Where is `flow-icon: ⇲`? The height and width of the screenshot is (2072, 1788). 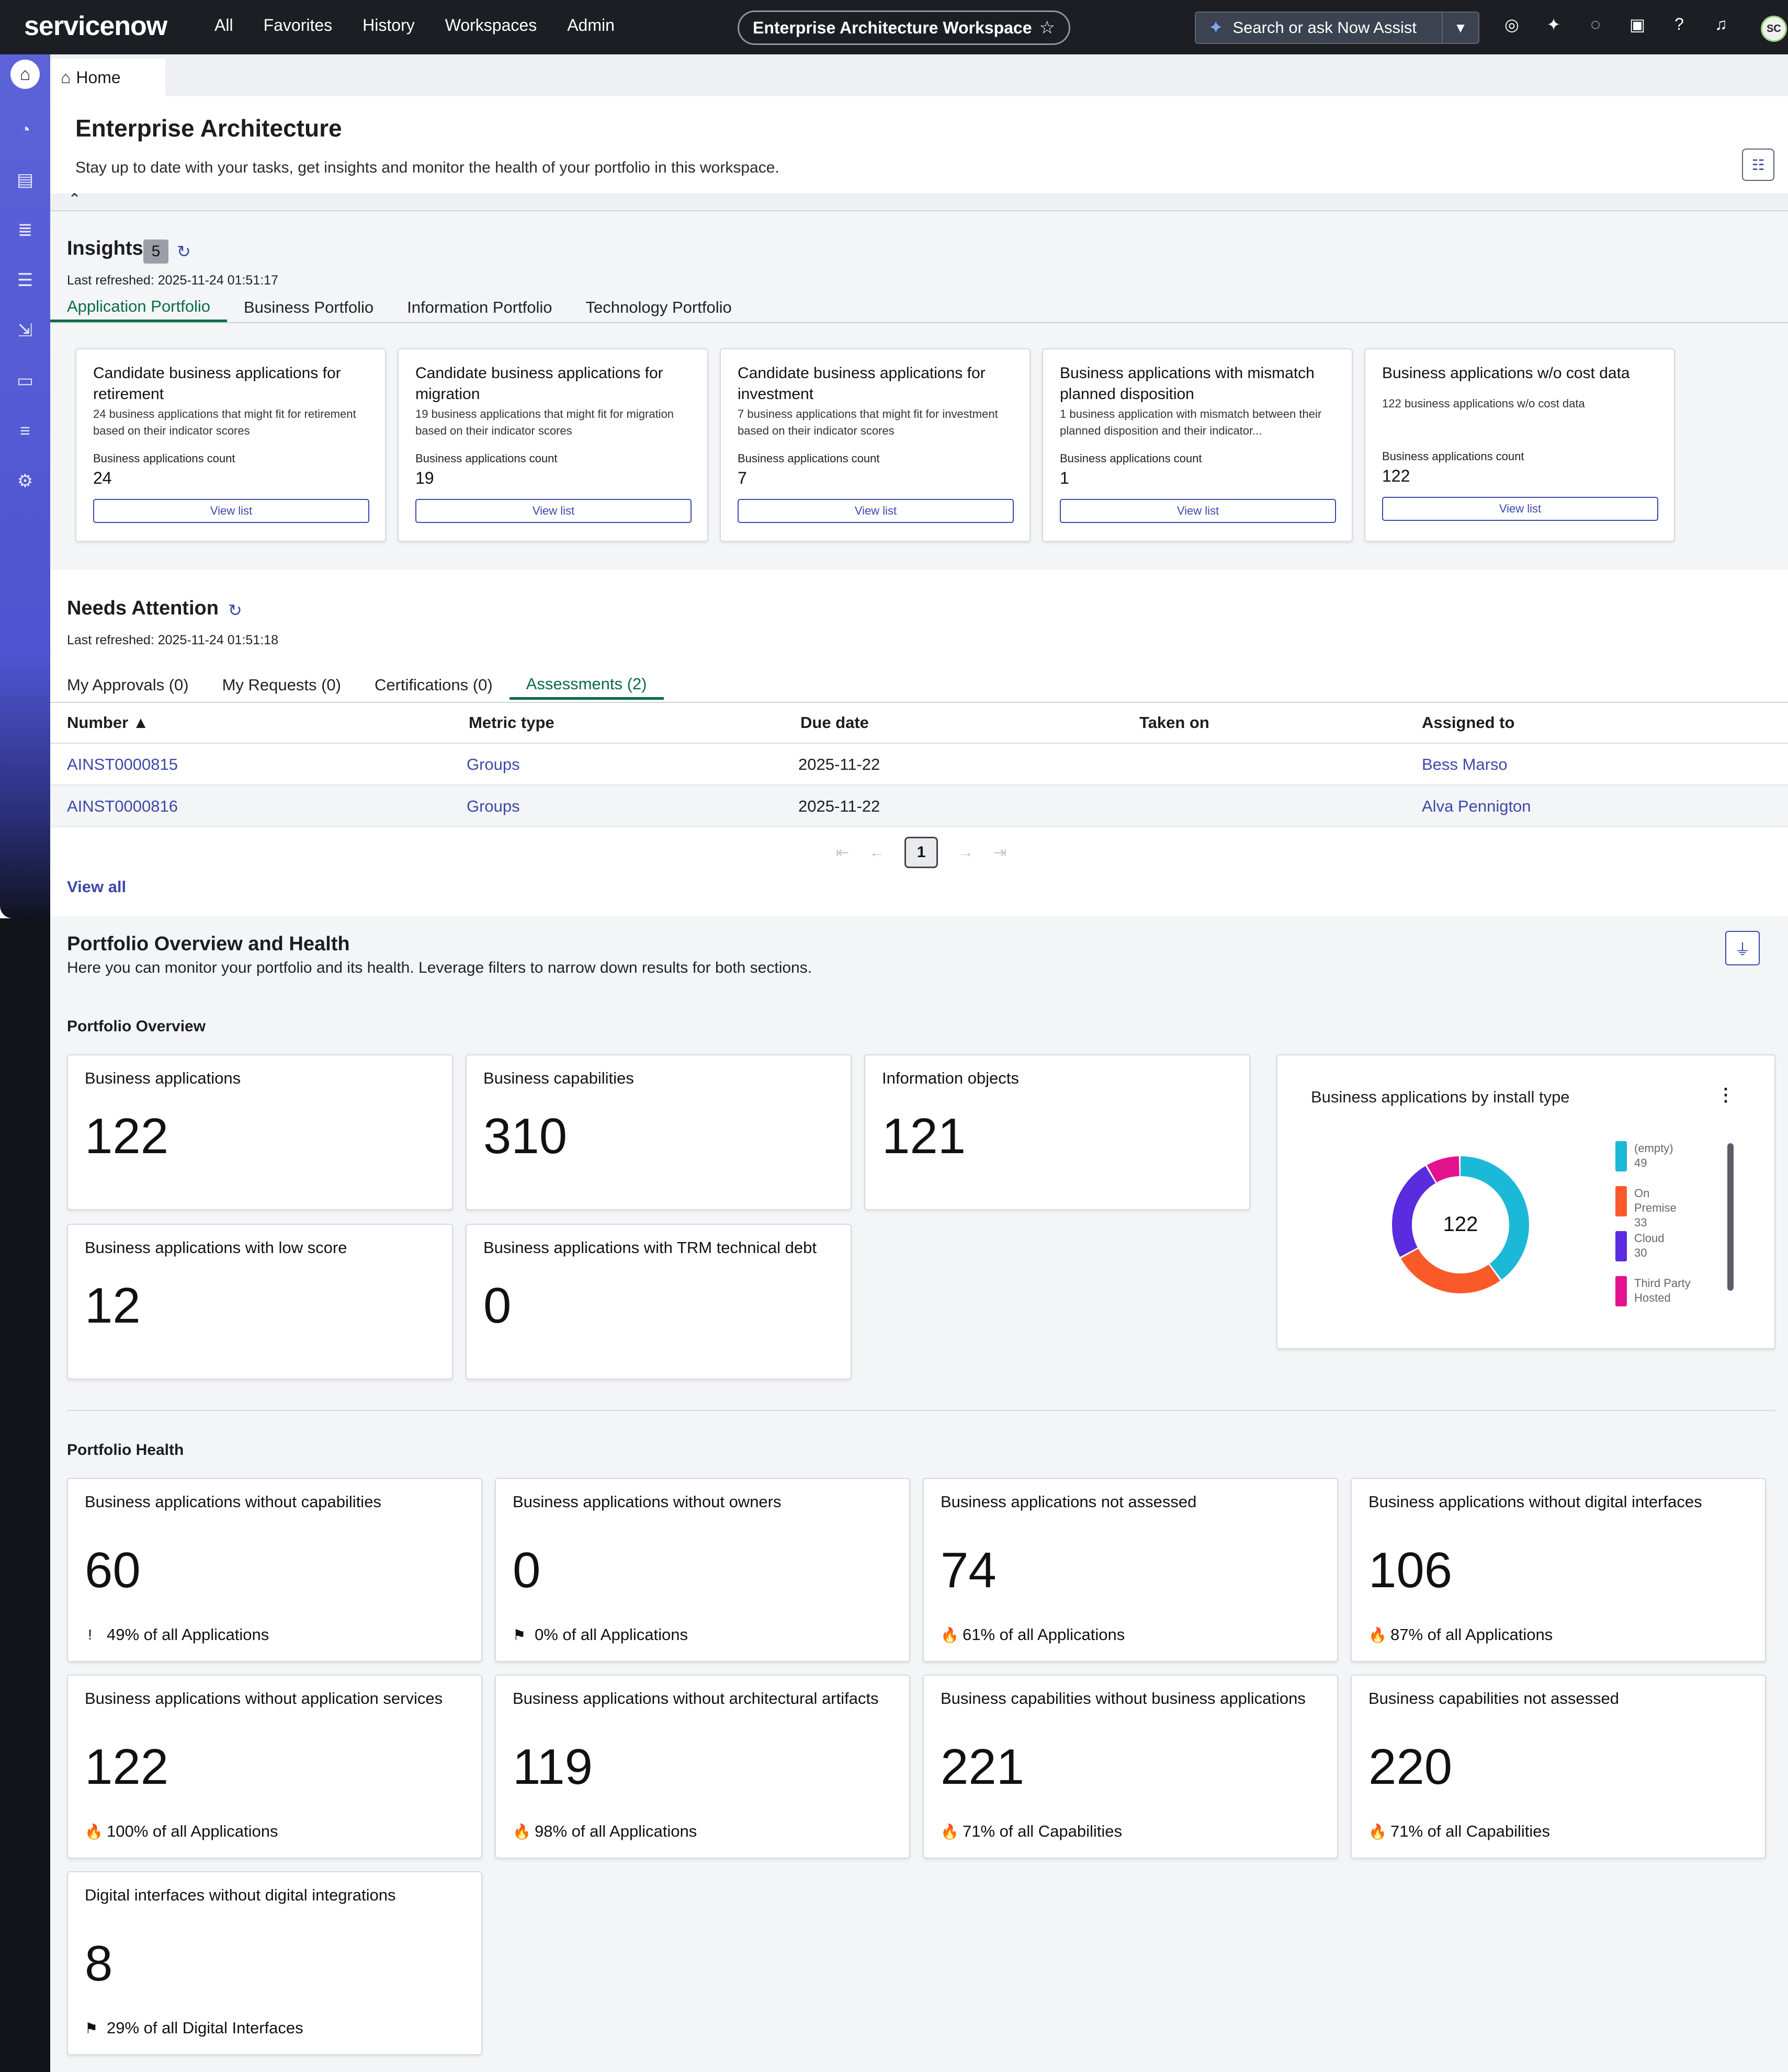
flow-icon: ⇲ is located at coordinates (25, 330).